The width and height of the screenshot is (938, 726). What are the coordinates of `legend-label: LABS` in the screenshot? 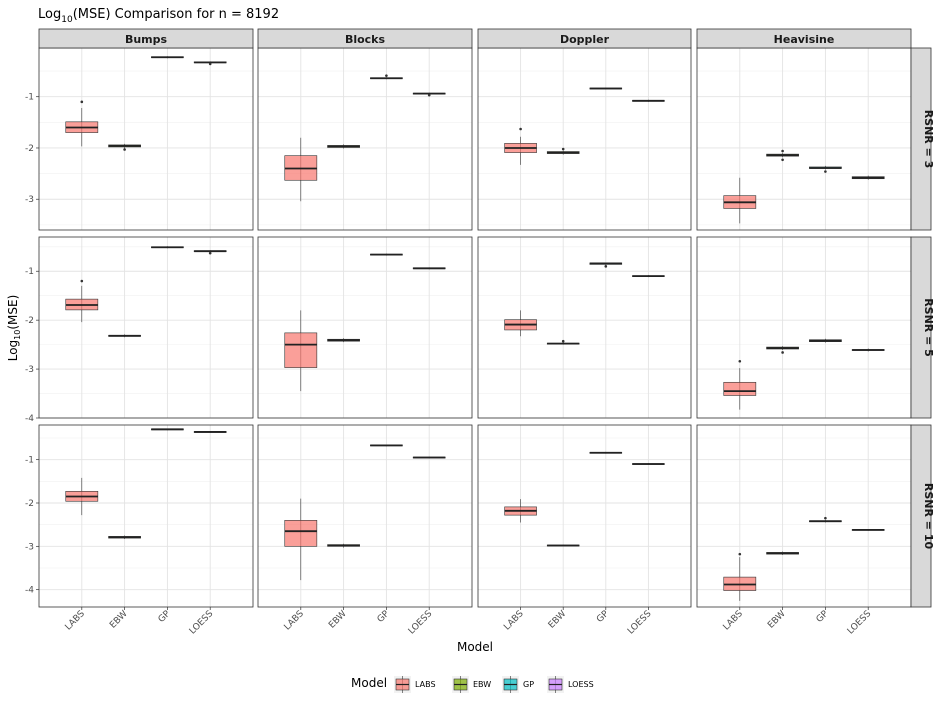 It's located at (425, 684).